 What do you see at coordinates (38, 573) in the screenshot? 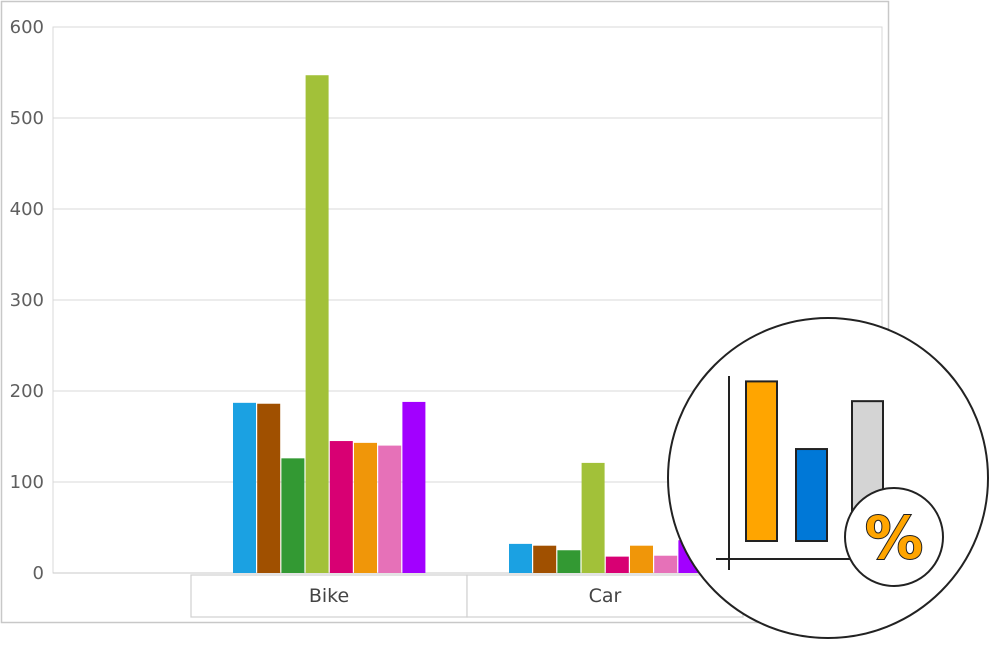
I see `y-tick-label: 0` at bounding box center [38, 573].